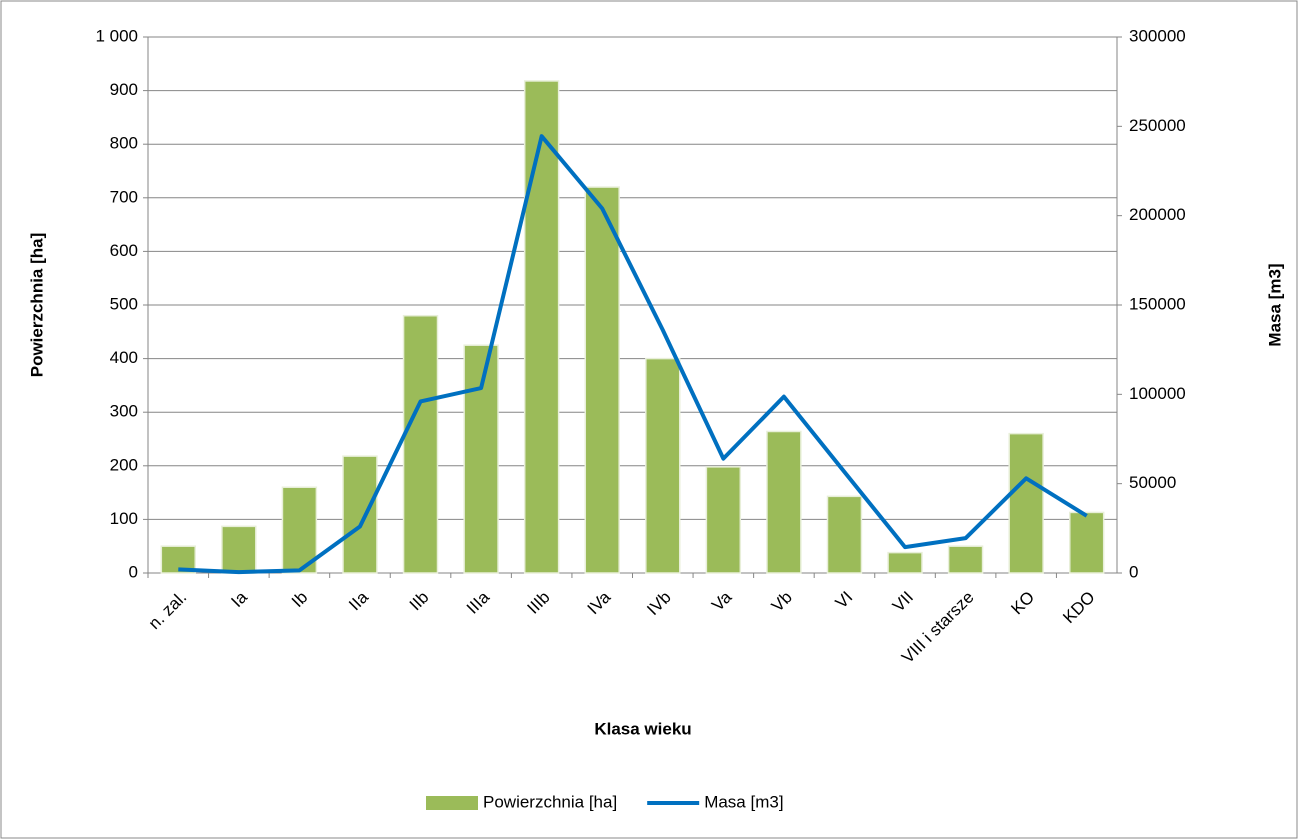 The image size is (1298, 839). Describe the element at coordinates (550, 801) in the screenshot. I see `legend-label: Powierzchnia [ha]` at that location.